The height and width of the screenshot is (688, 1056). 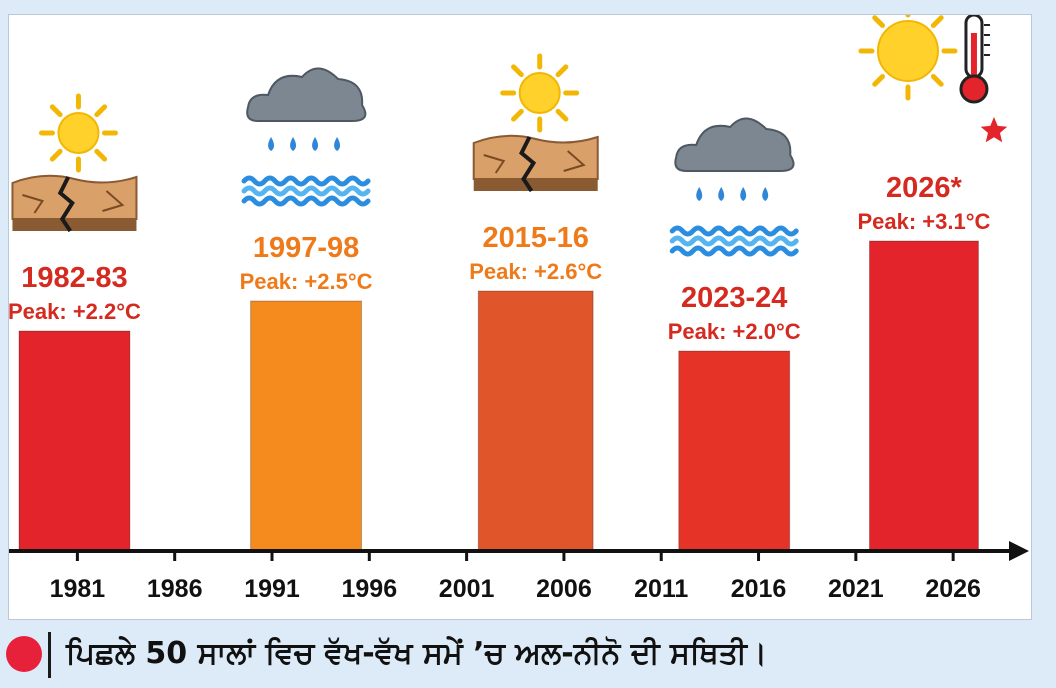 What do you see at coordinates (923, 396) in the screenshot?
I see `bar-2026` at bounding box center [923, 396].